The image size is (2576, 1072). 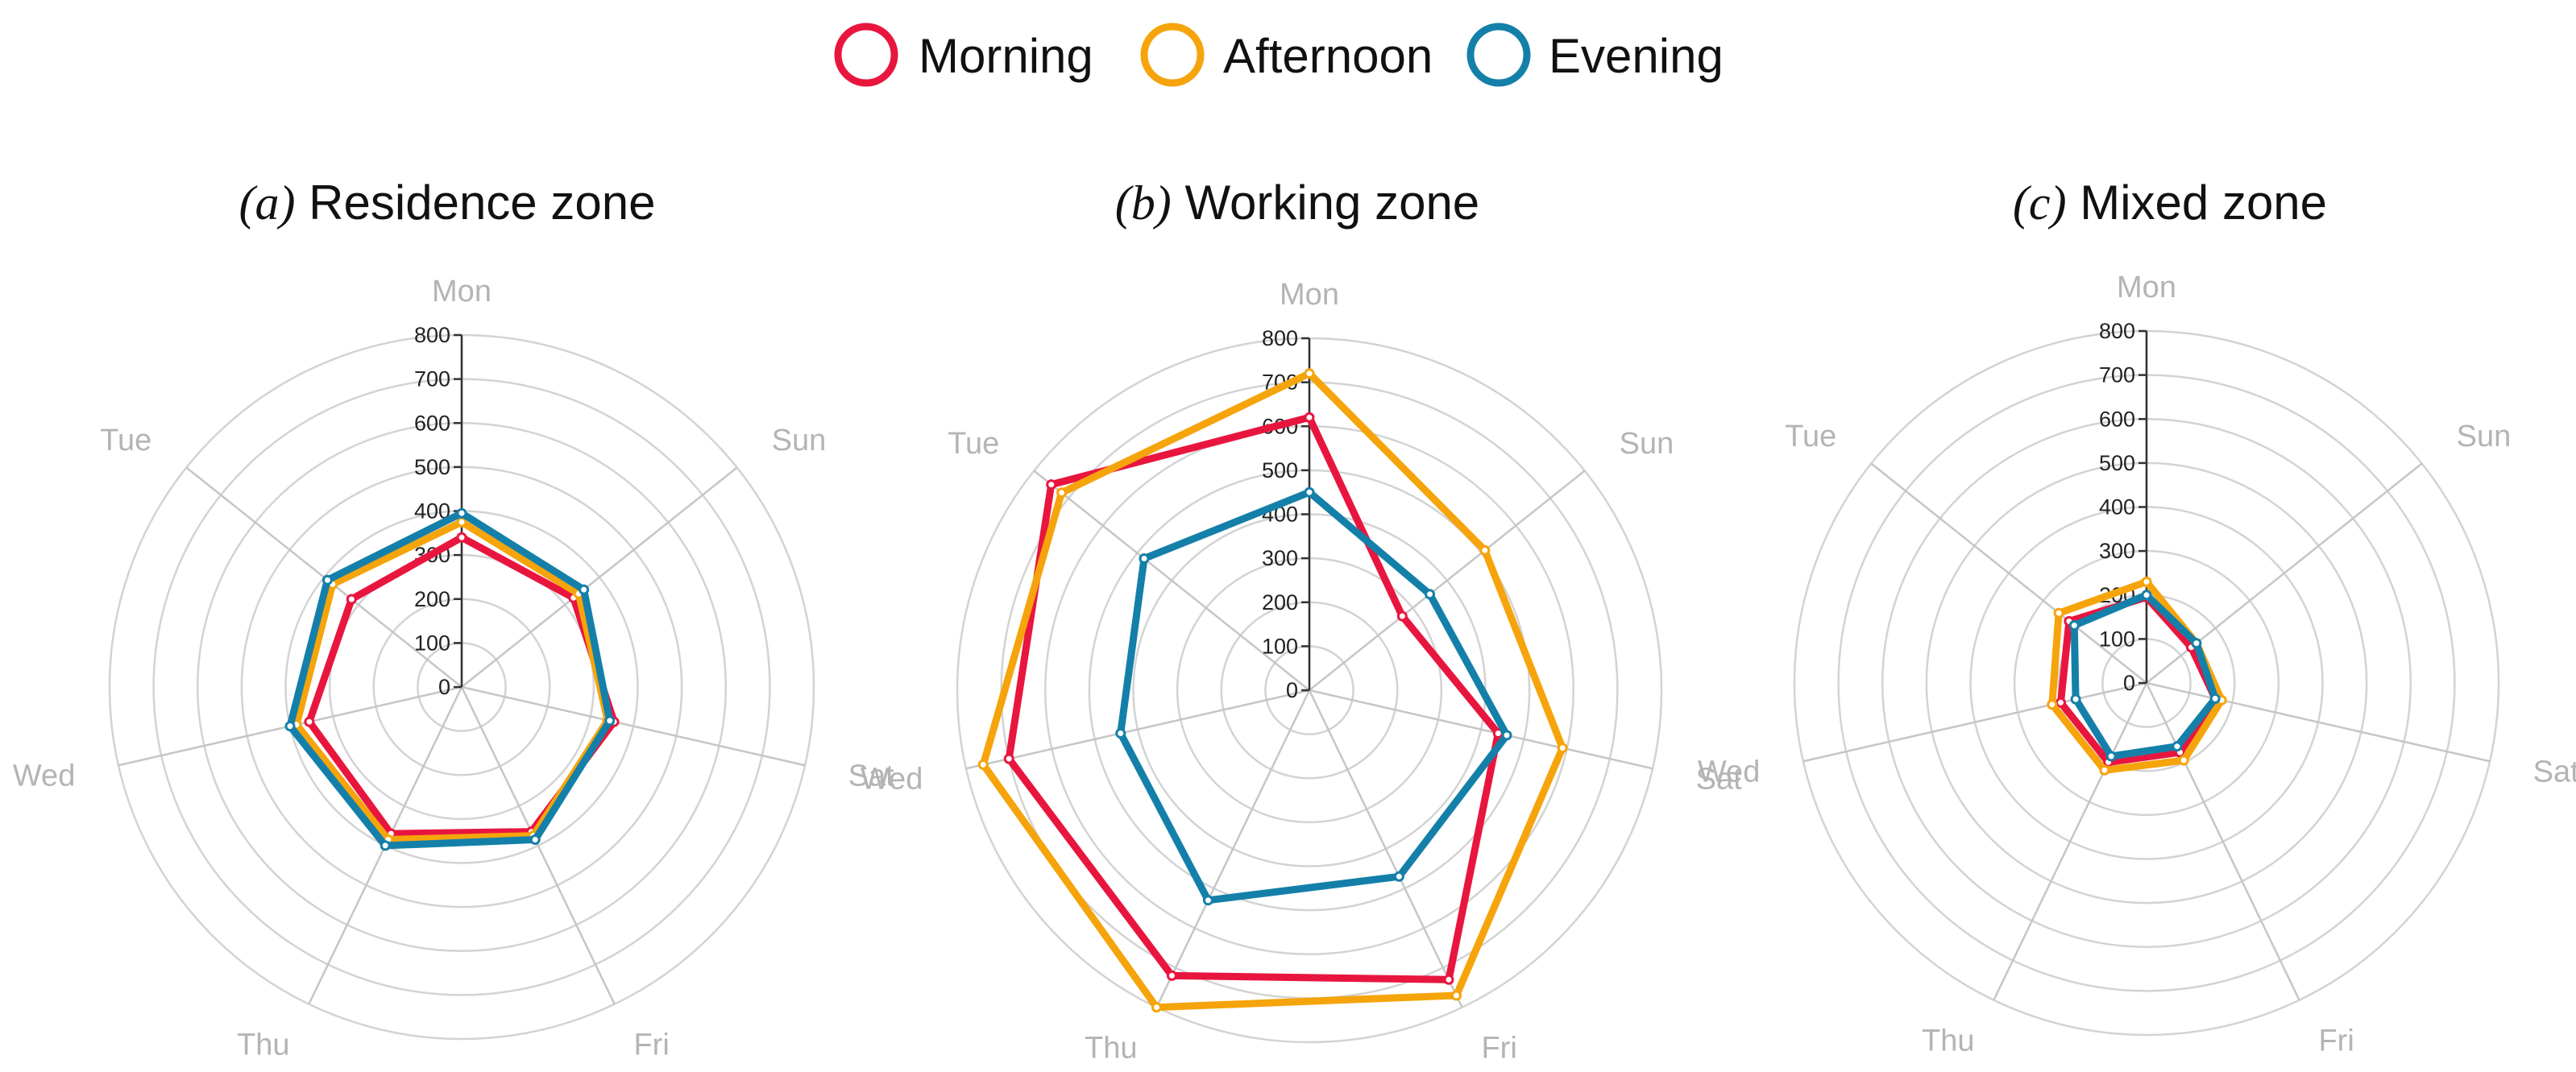 I want to click on legend-label-morning: Morning, so click(x=1006, y=56).